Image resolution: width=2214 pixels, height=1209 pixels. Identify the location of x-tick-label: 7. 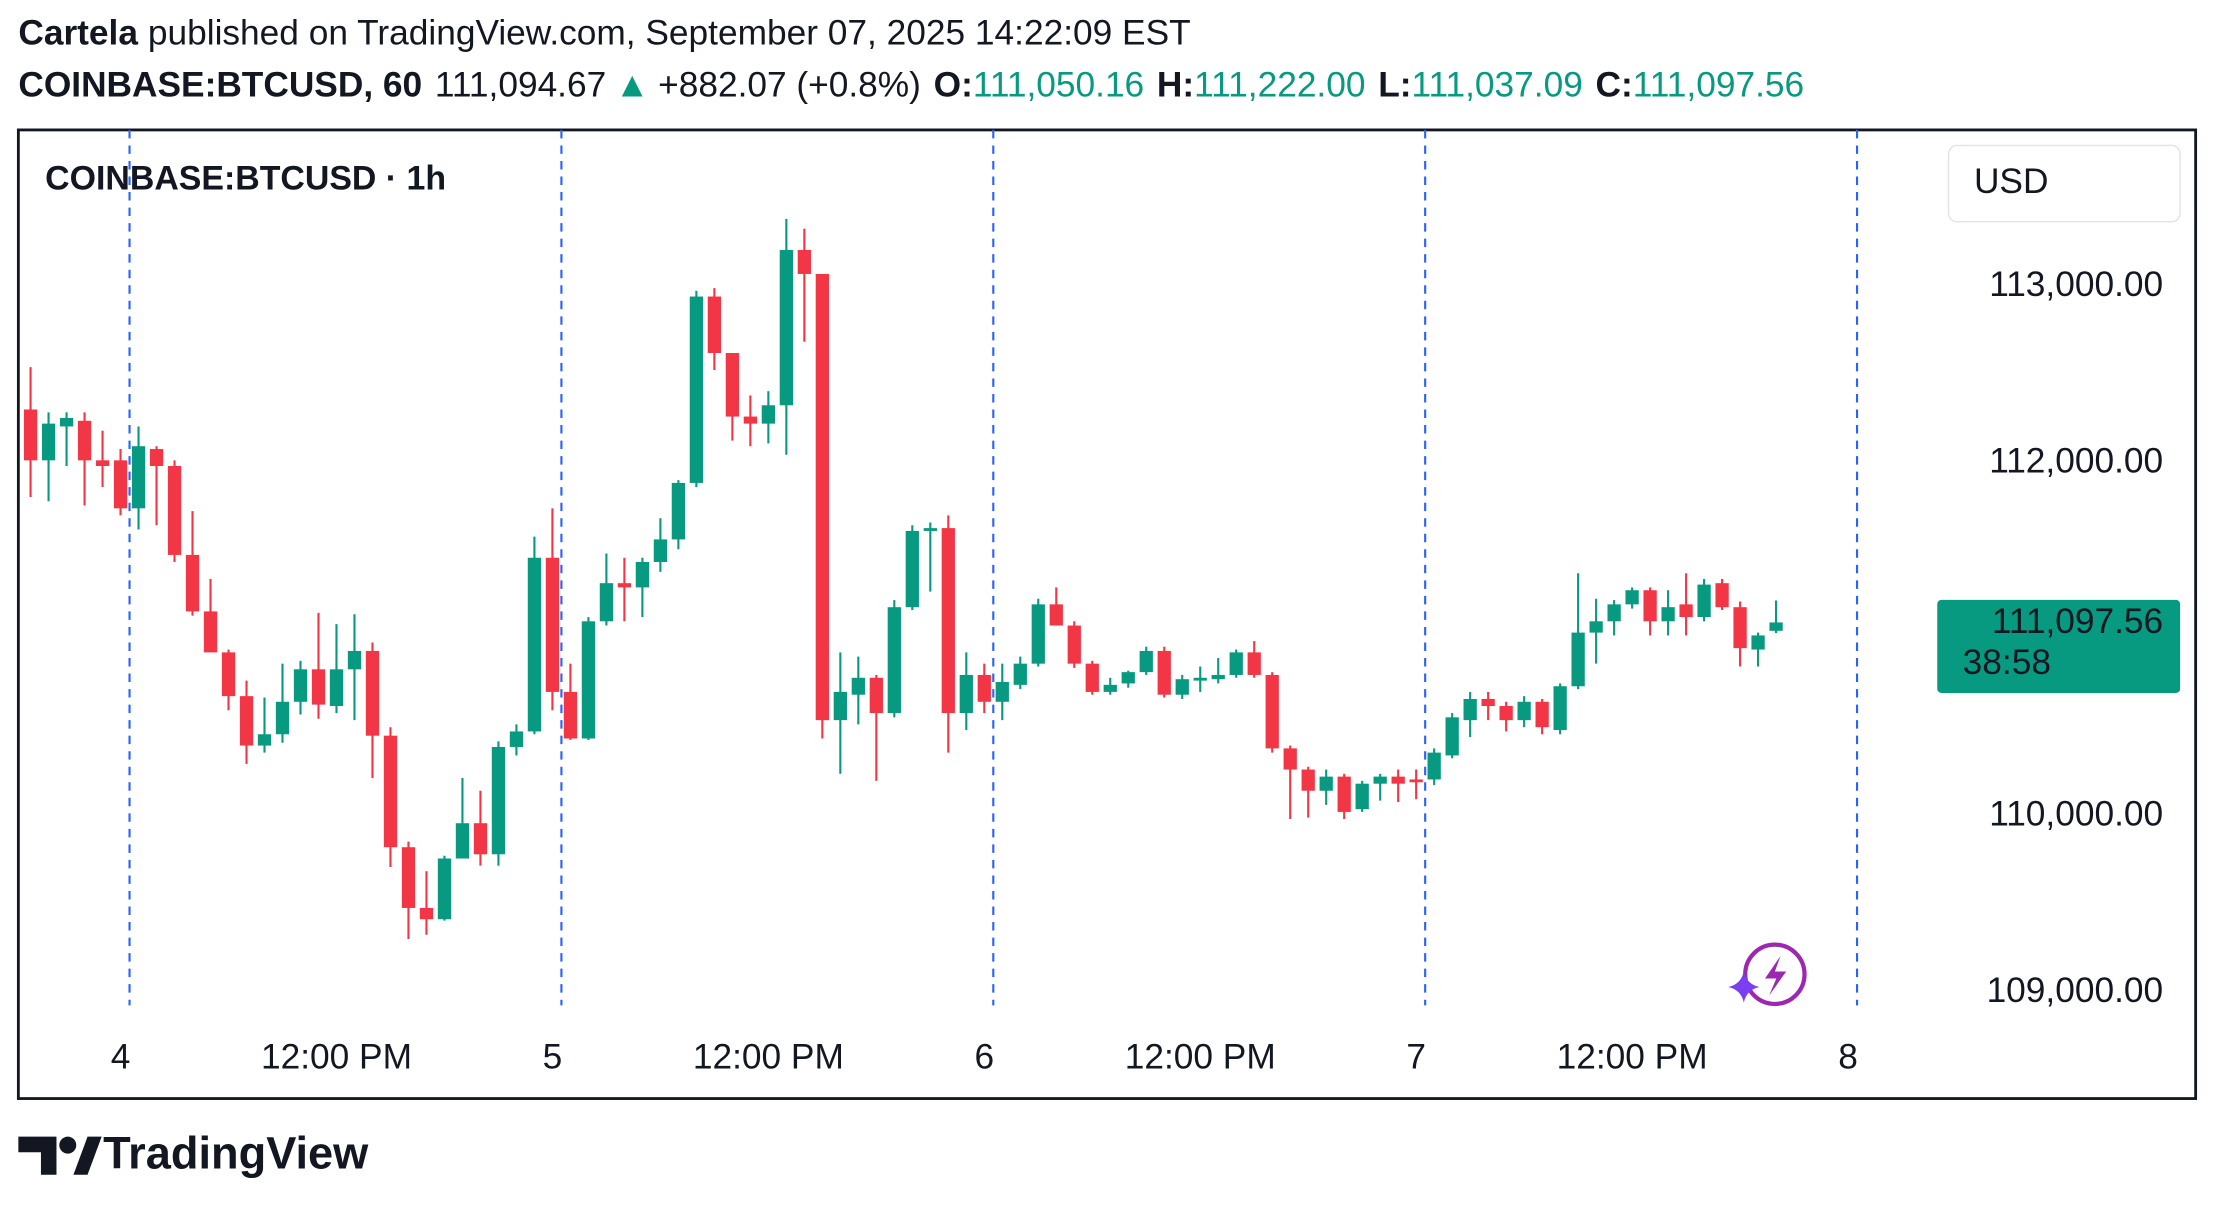
(1416, 1056).